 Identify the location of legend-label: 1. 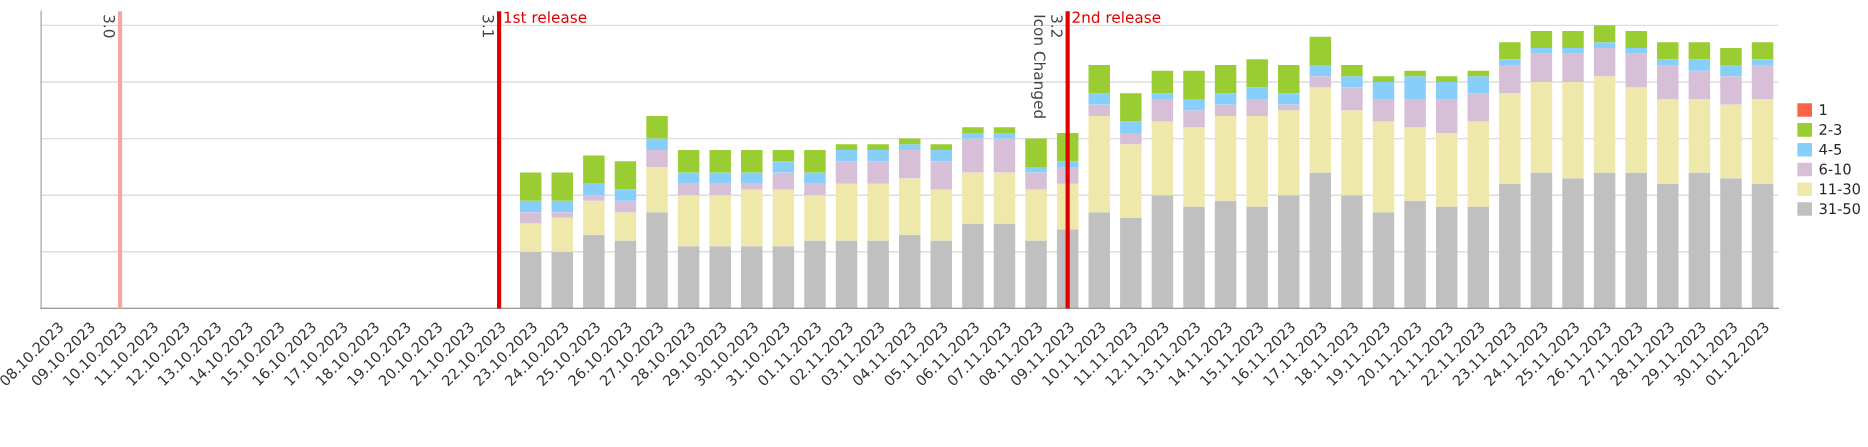
(1823, 109).